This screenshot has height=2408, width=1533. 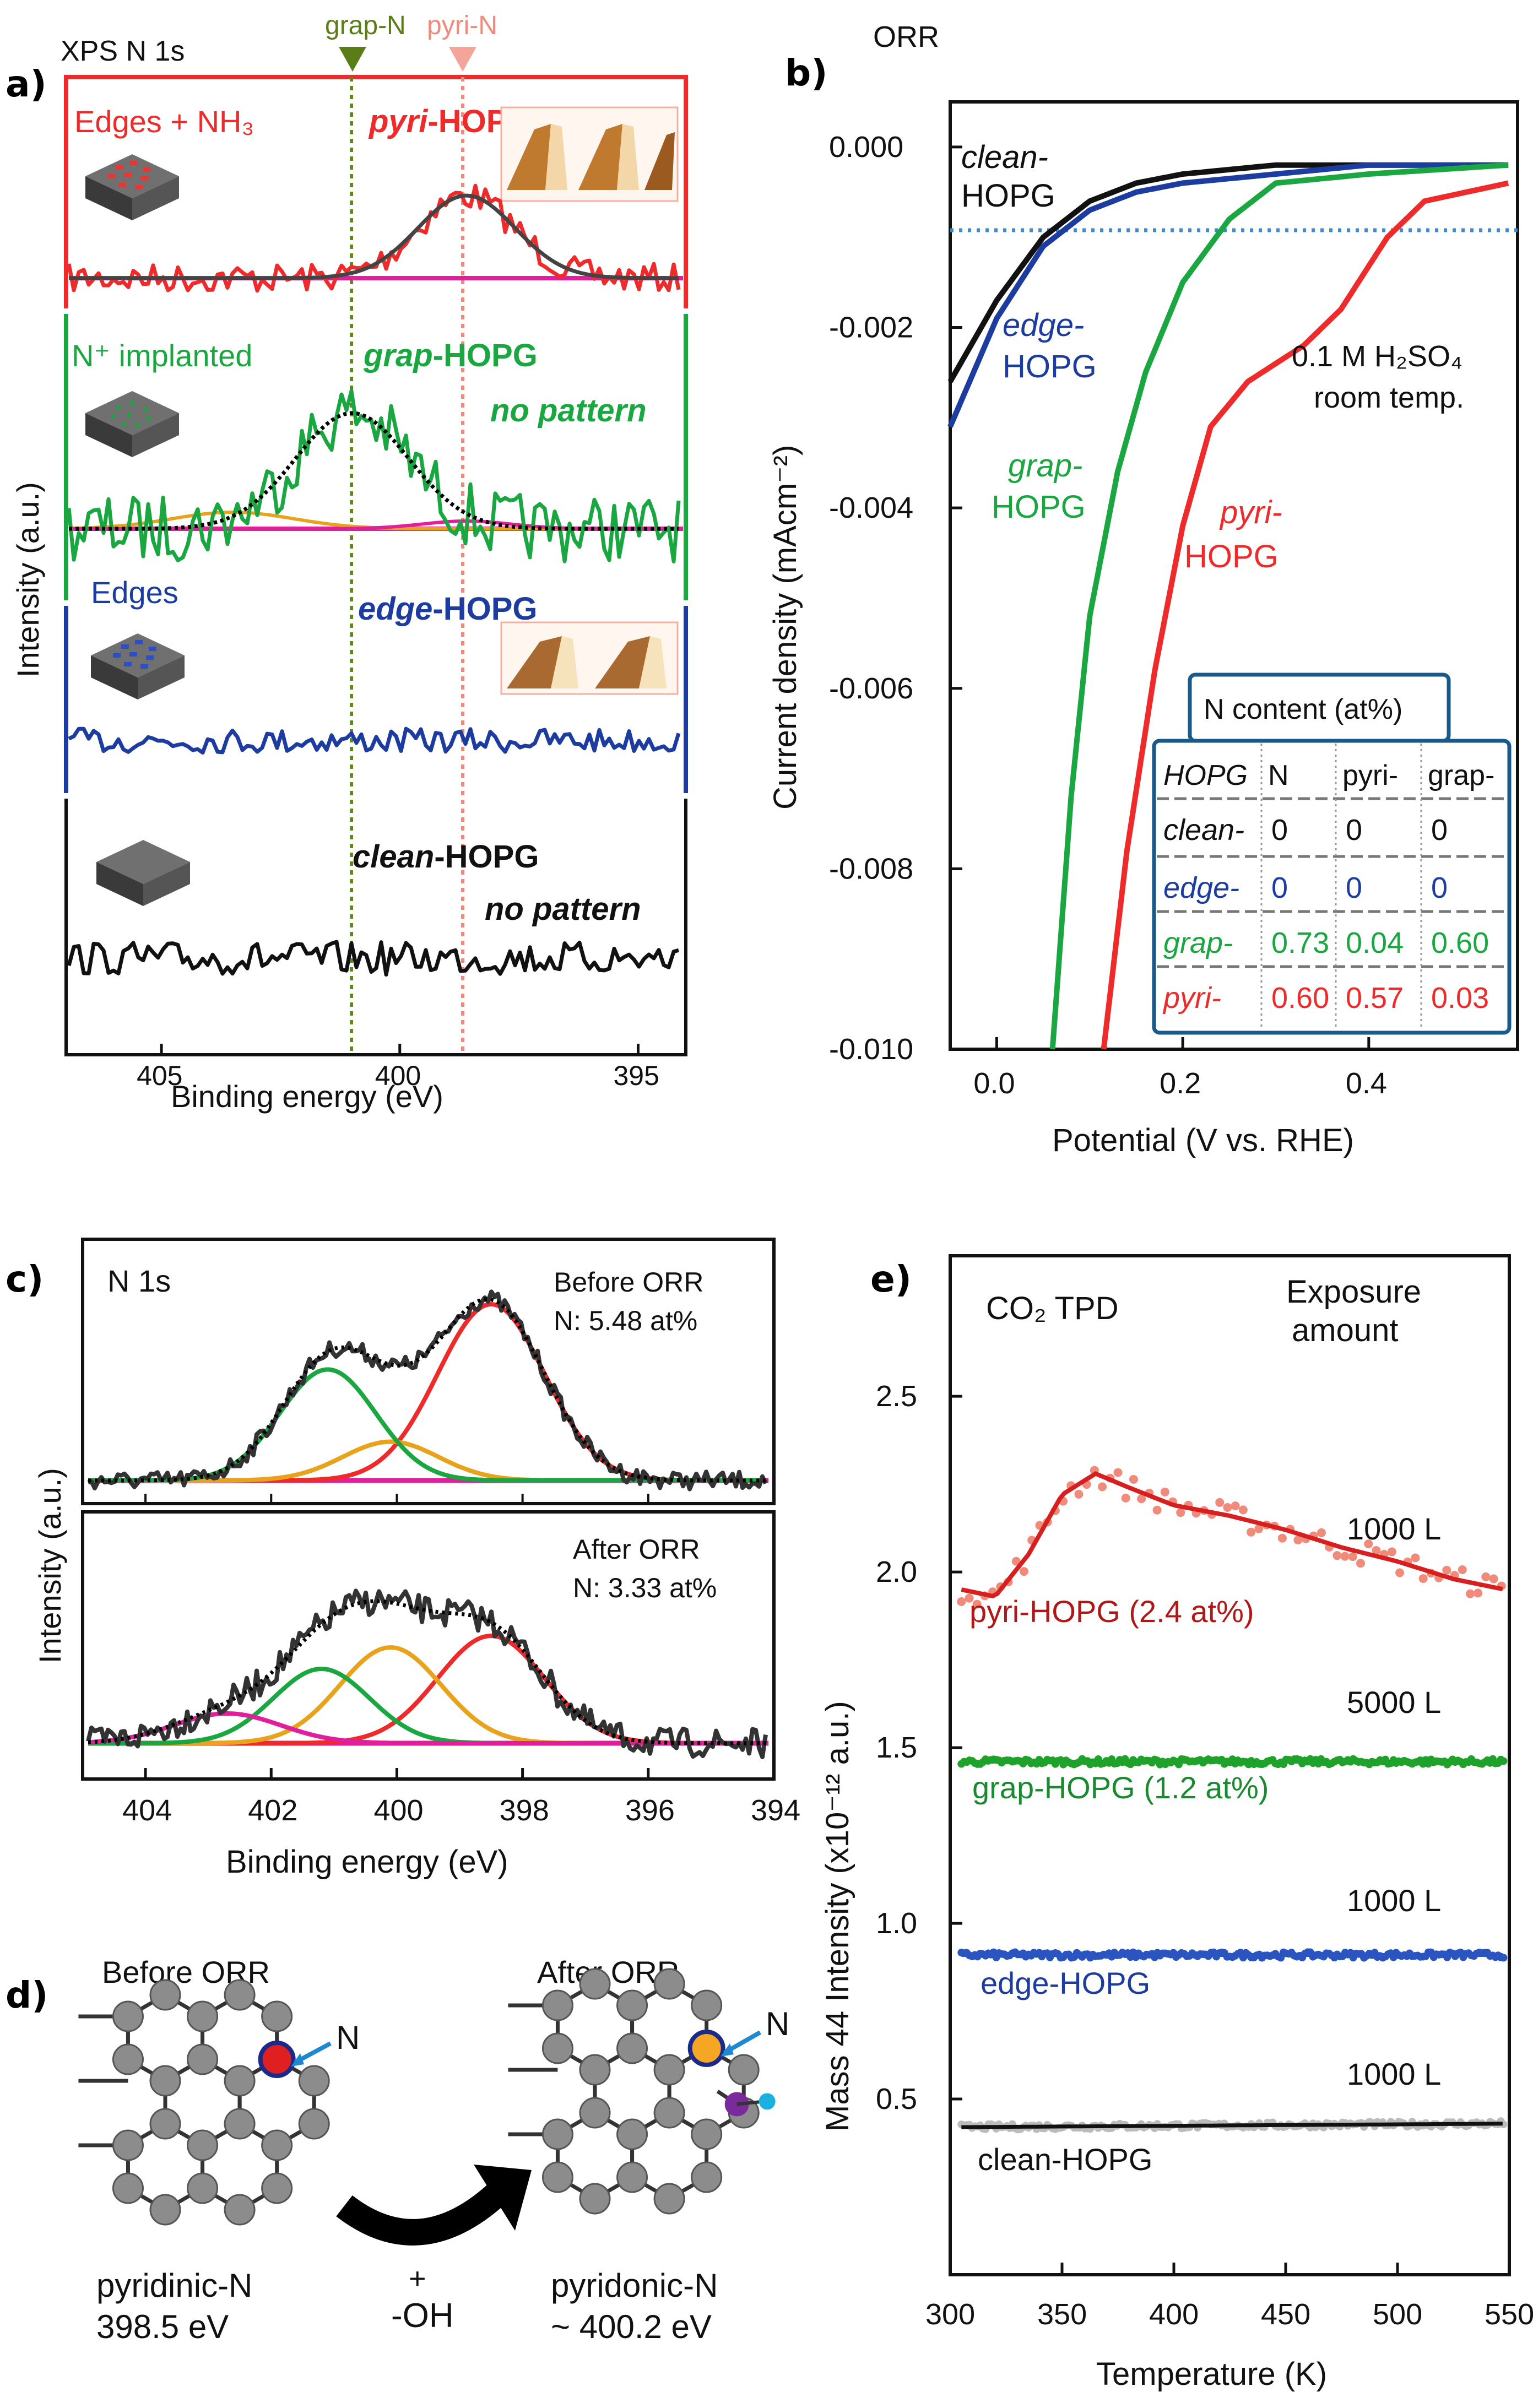 What do you see at coordinates (164, 122) in the screenshot?
I see `track-left-label-1: Edges + NH₃` at bounding box center [164, 122].